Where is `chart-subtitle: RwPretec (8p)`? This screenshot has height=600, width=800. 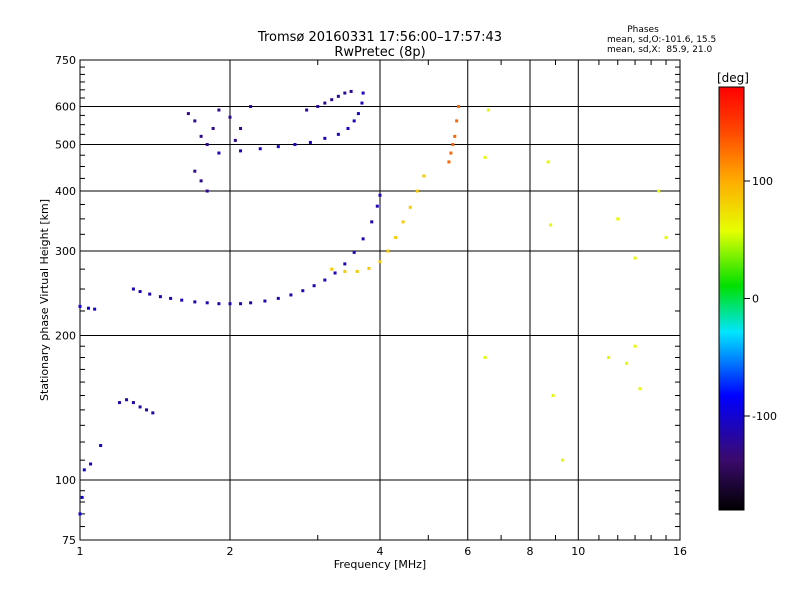
chart-subtitle: RwPretec (8p) is located at coordinates (379, 52).